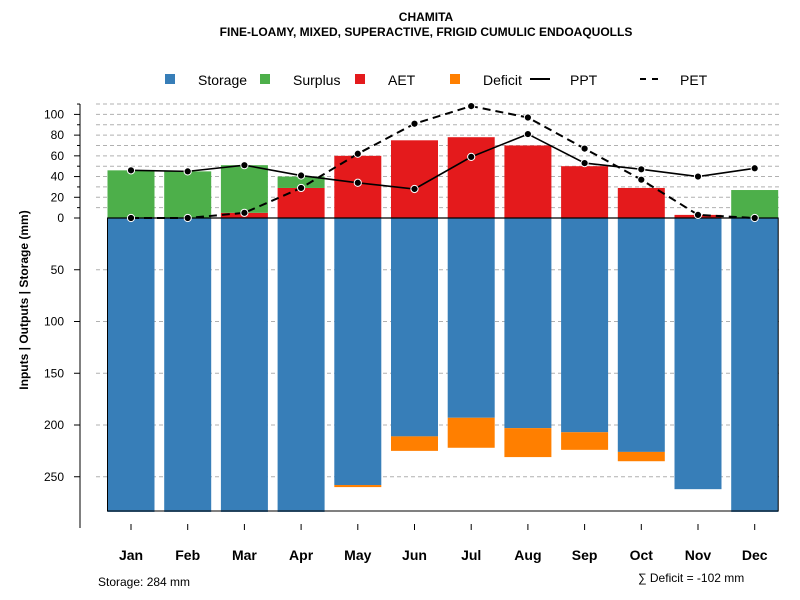 Image resolution: width=800 pixels, height=600 pixels. I want to click on y-axis-label: Inputs | Outputs | Storage (mm), so click(24, 299).